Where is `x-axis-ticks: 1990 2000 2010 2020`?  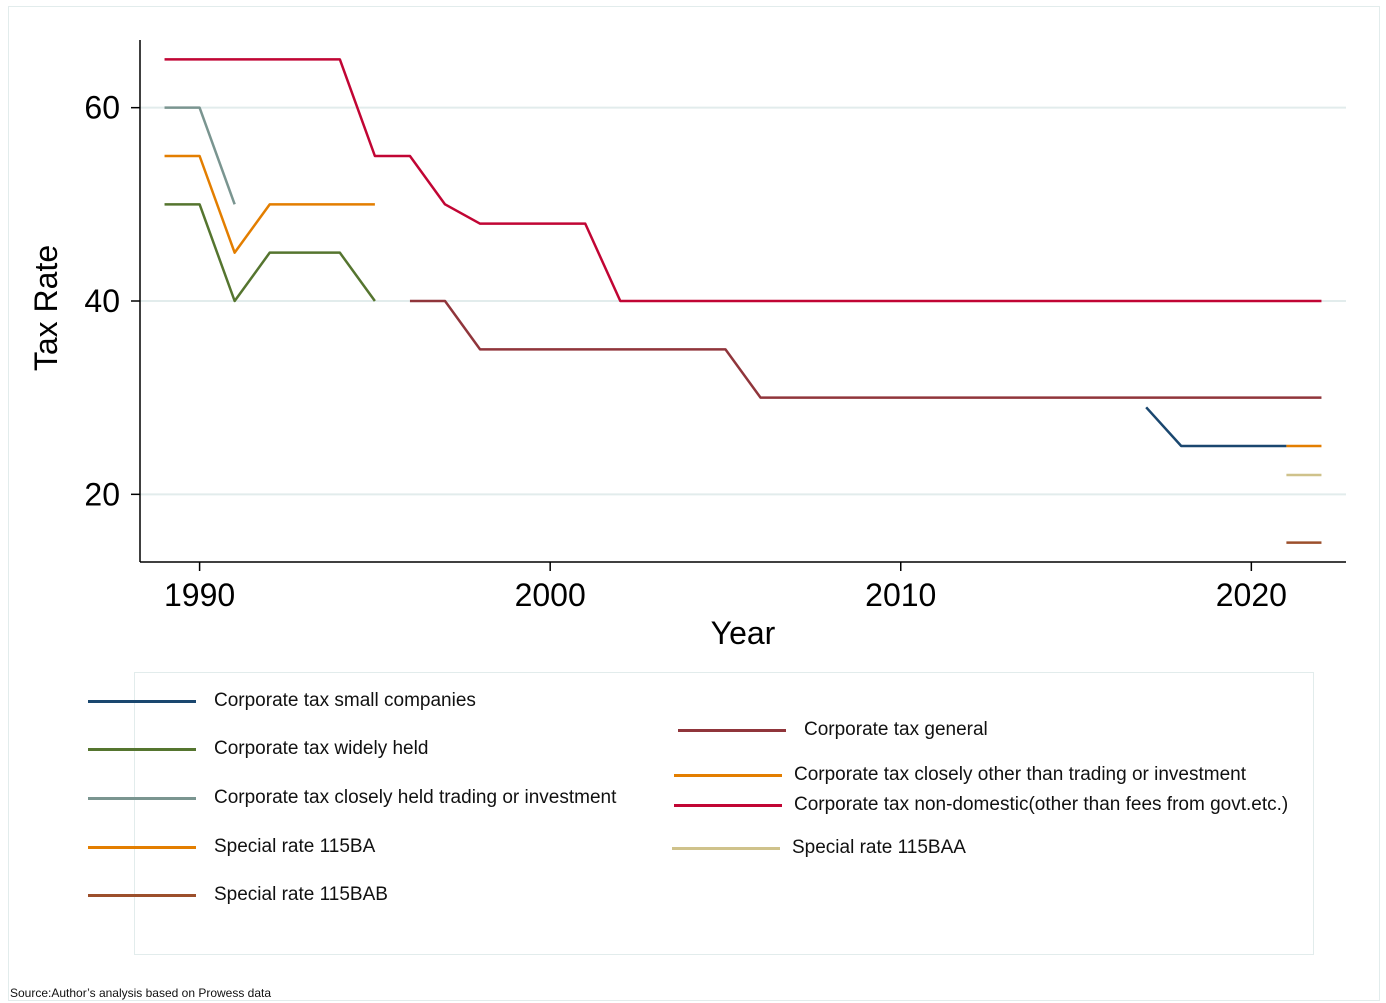 x-axis-ticks: 1990 2000 2010 2020 is located at coordinates (725, 587).